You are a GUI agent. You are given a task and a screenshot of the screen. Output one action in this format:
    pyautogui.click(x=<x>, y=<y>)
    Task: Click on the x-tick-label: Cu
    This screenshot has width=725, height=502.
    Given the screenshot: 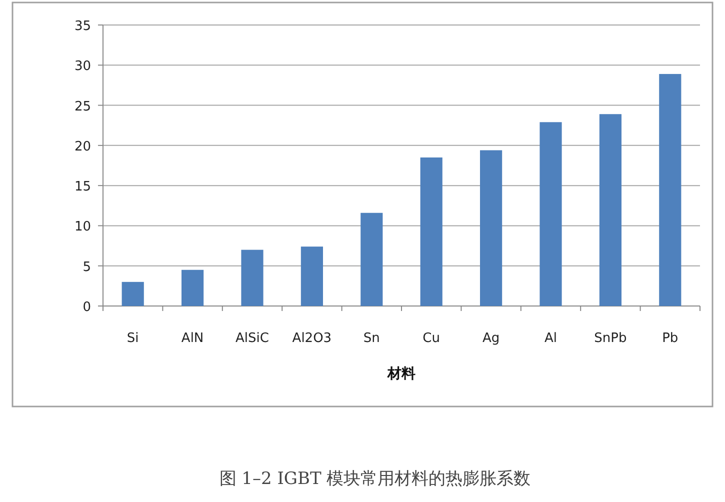 What is the action you would take?
    pyautogui.click(x=431, y=338)
    